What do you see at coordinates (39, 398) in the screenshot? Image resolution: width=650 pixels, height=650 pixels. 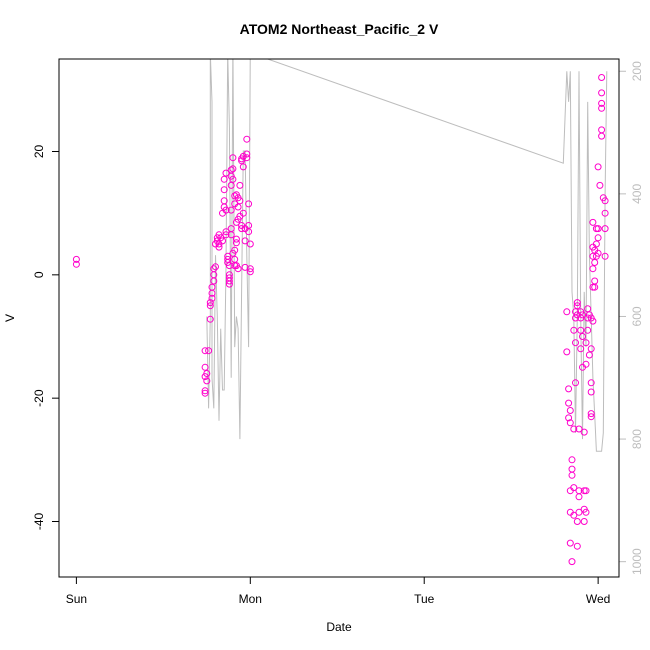 I see `y-tick-label: -20` at bounding box center [39, 398].